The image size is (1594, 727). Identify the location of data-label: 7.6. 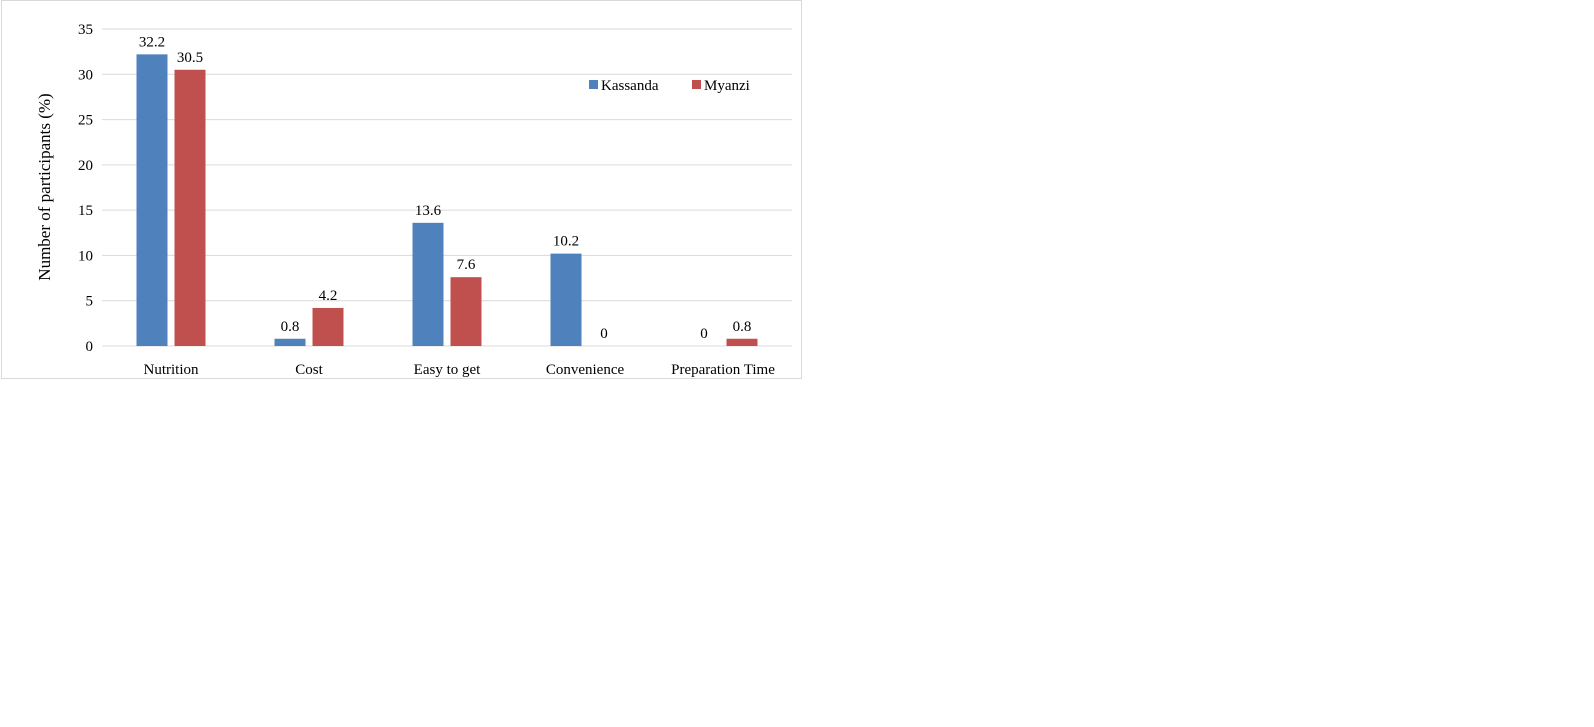
(466, 265).